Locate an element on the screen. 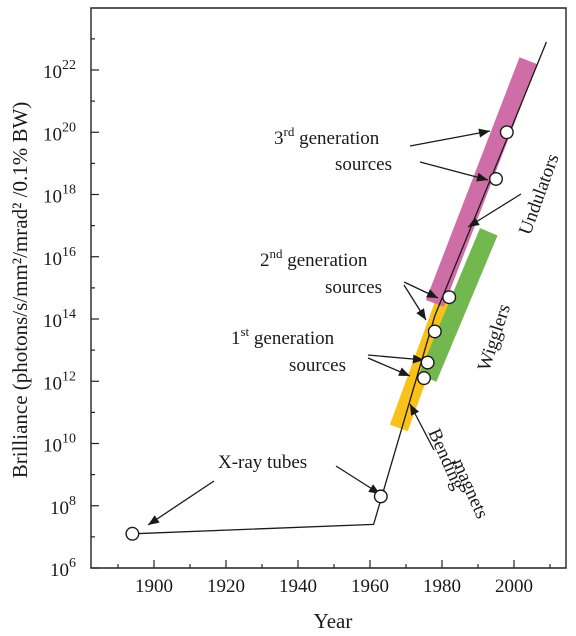 Image resolution: width=576 pixels, height=636 pixels. arrow-gen3-upper-head is located at coordinates (484, 133).